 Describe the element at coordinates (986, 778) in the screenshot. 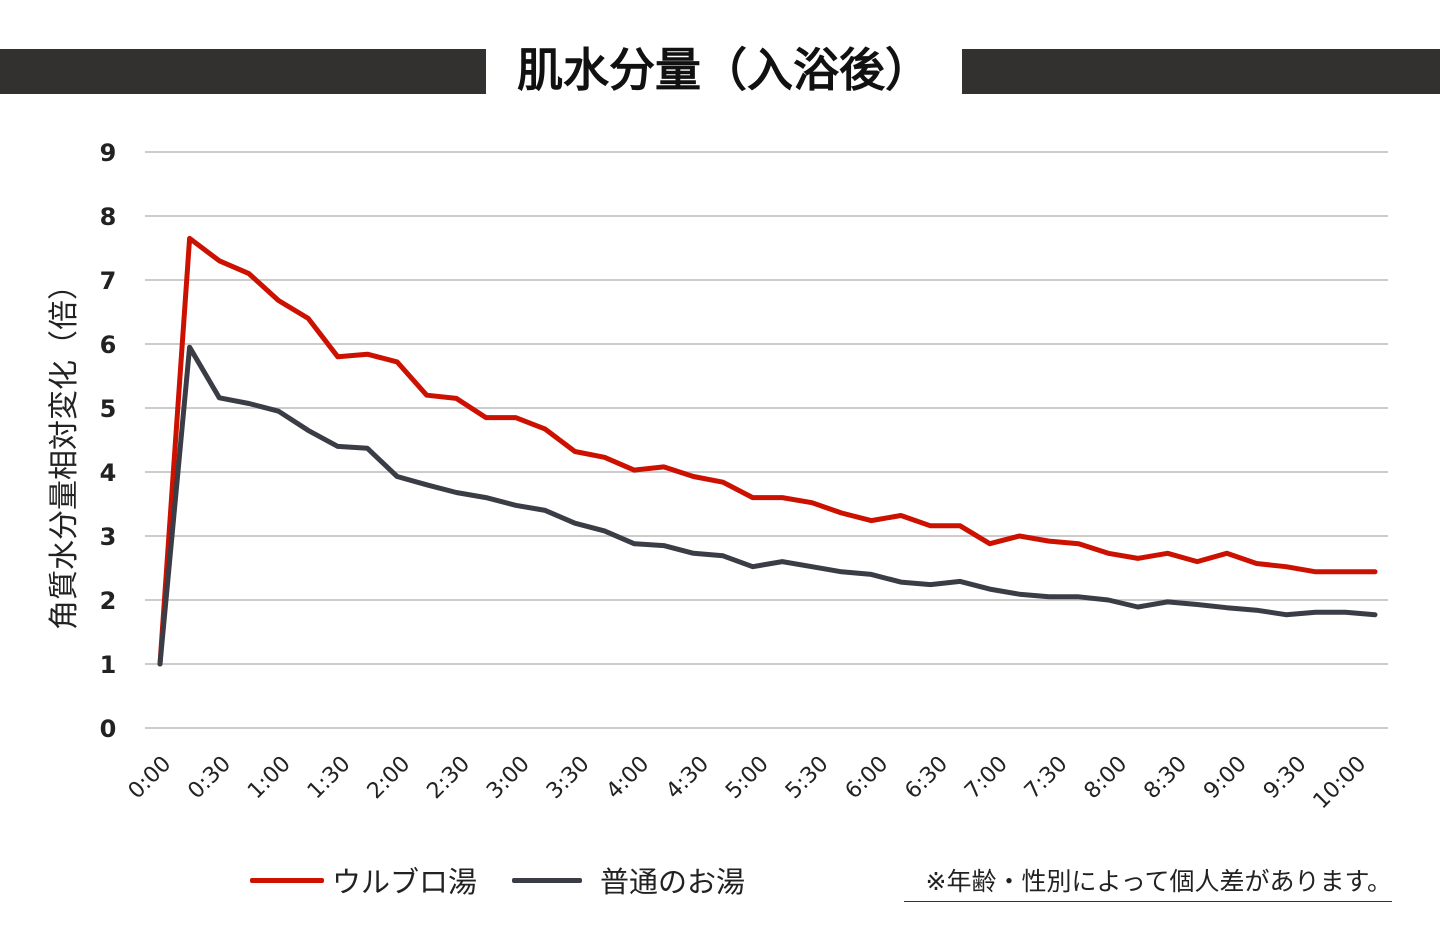

I see `x-tick-label: 7:00` at that location.